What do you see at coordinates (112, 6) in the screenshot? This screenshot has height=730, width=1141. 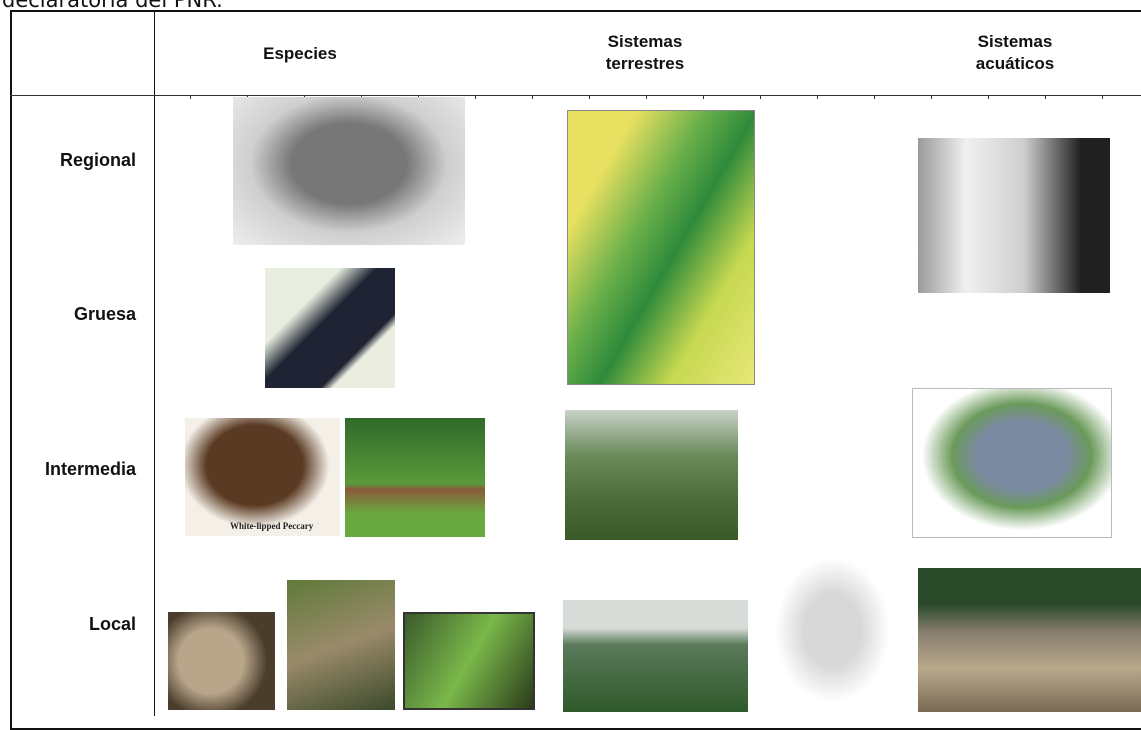 I see `intro-text: declaratoria del PNR.` at bounding box center [112, 6].